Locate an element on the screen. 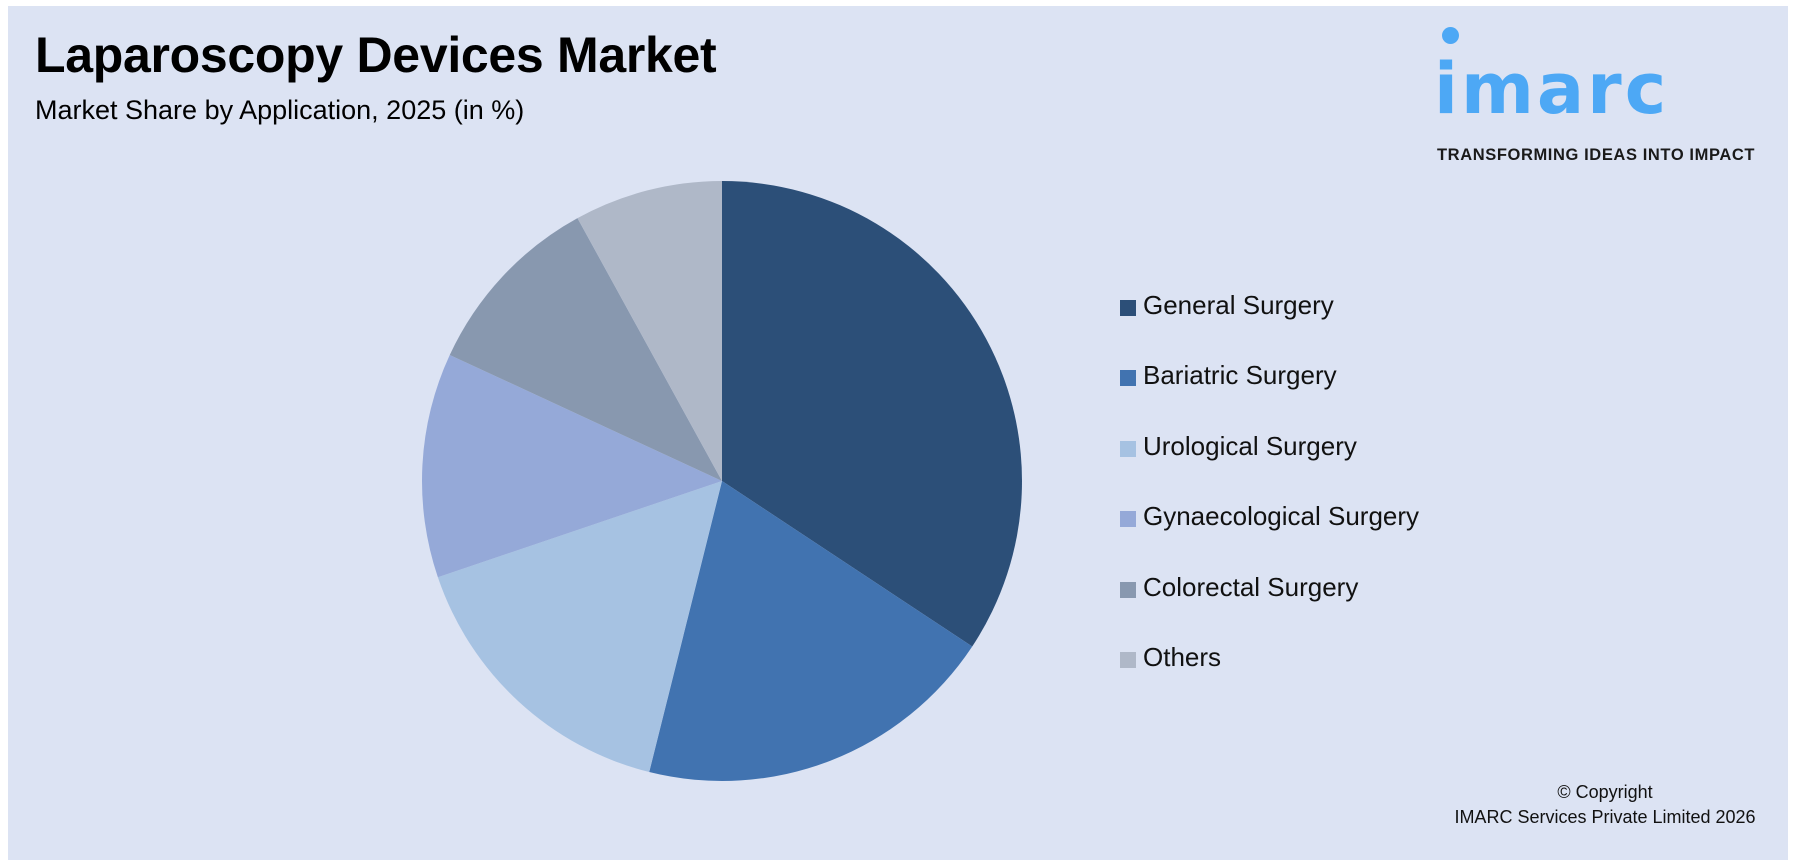 The height and width of the screenshot is (868, 1796). logo-dot-icon is located at coordinates (1450, 35).